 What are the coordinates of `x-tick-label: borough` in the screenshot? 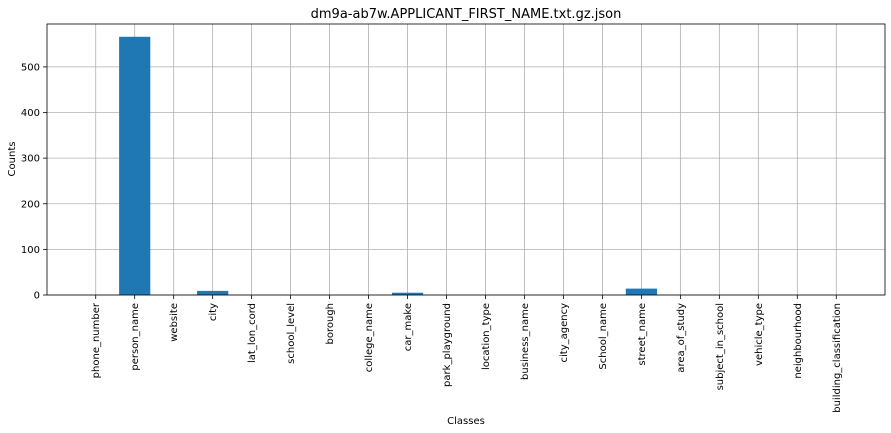 It's located at (330, 324).